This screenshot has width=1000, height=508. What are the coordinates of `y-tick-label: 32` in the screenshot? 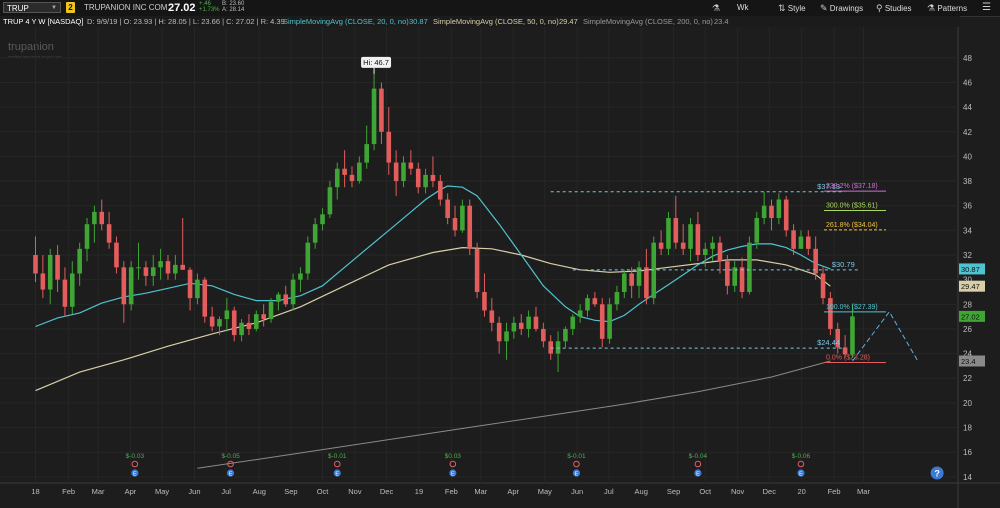 It's located at (967, 255).